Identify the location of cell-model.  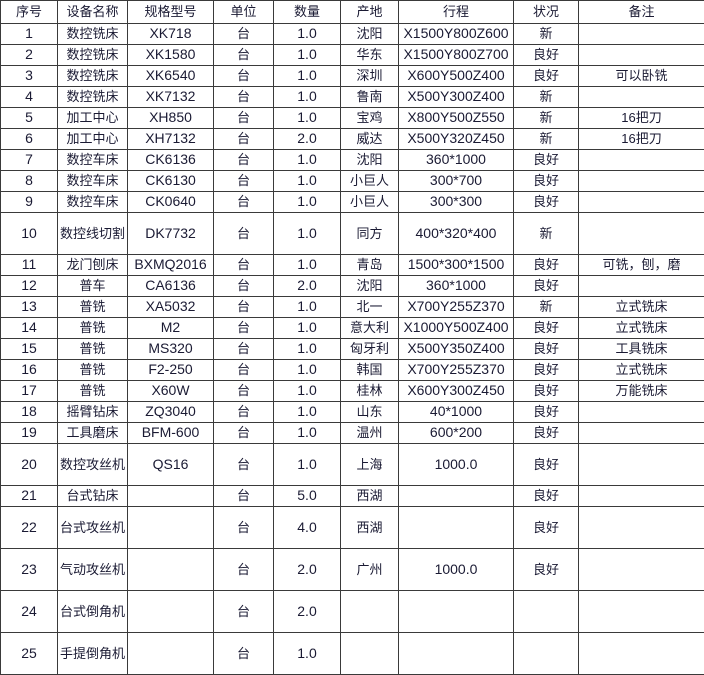
(171, 654).